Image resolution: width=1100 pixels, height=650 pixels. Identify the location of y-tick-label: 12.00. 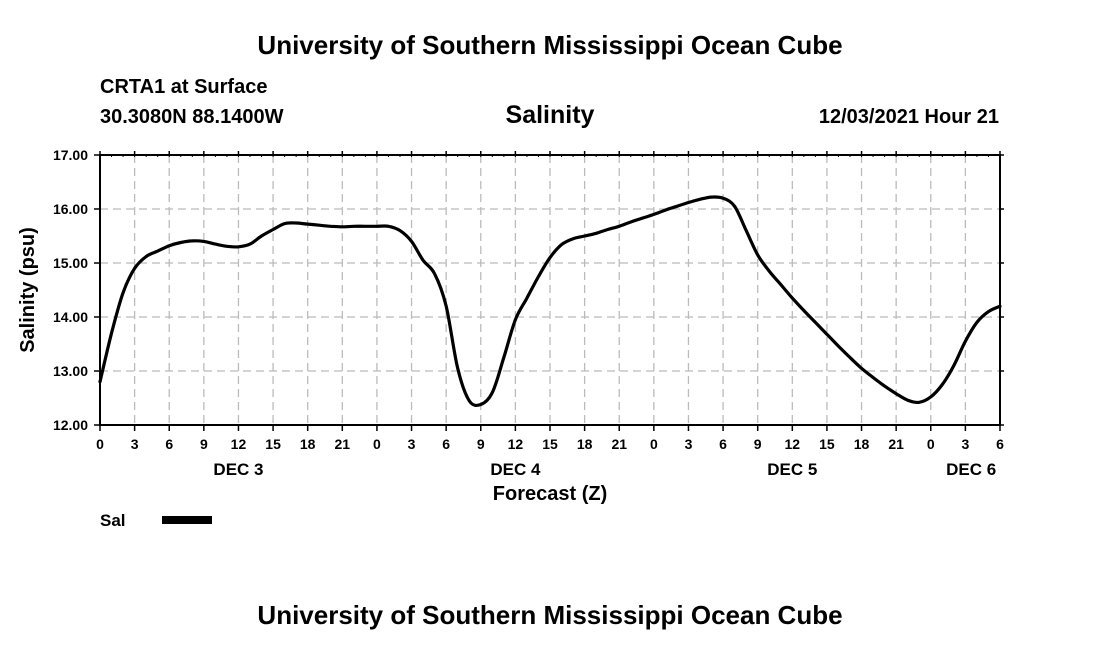
(70, 425).